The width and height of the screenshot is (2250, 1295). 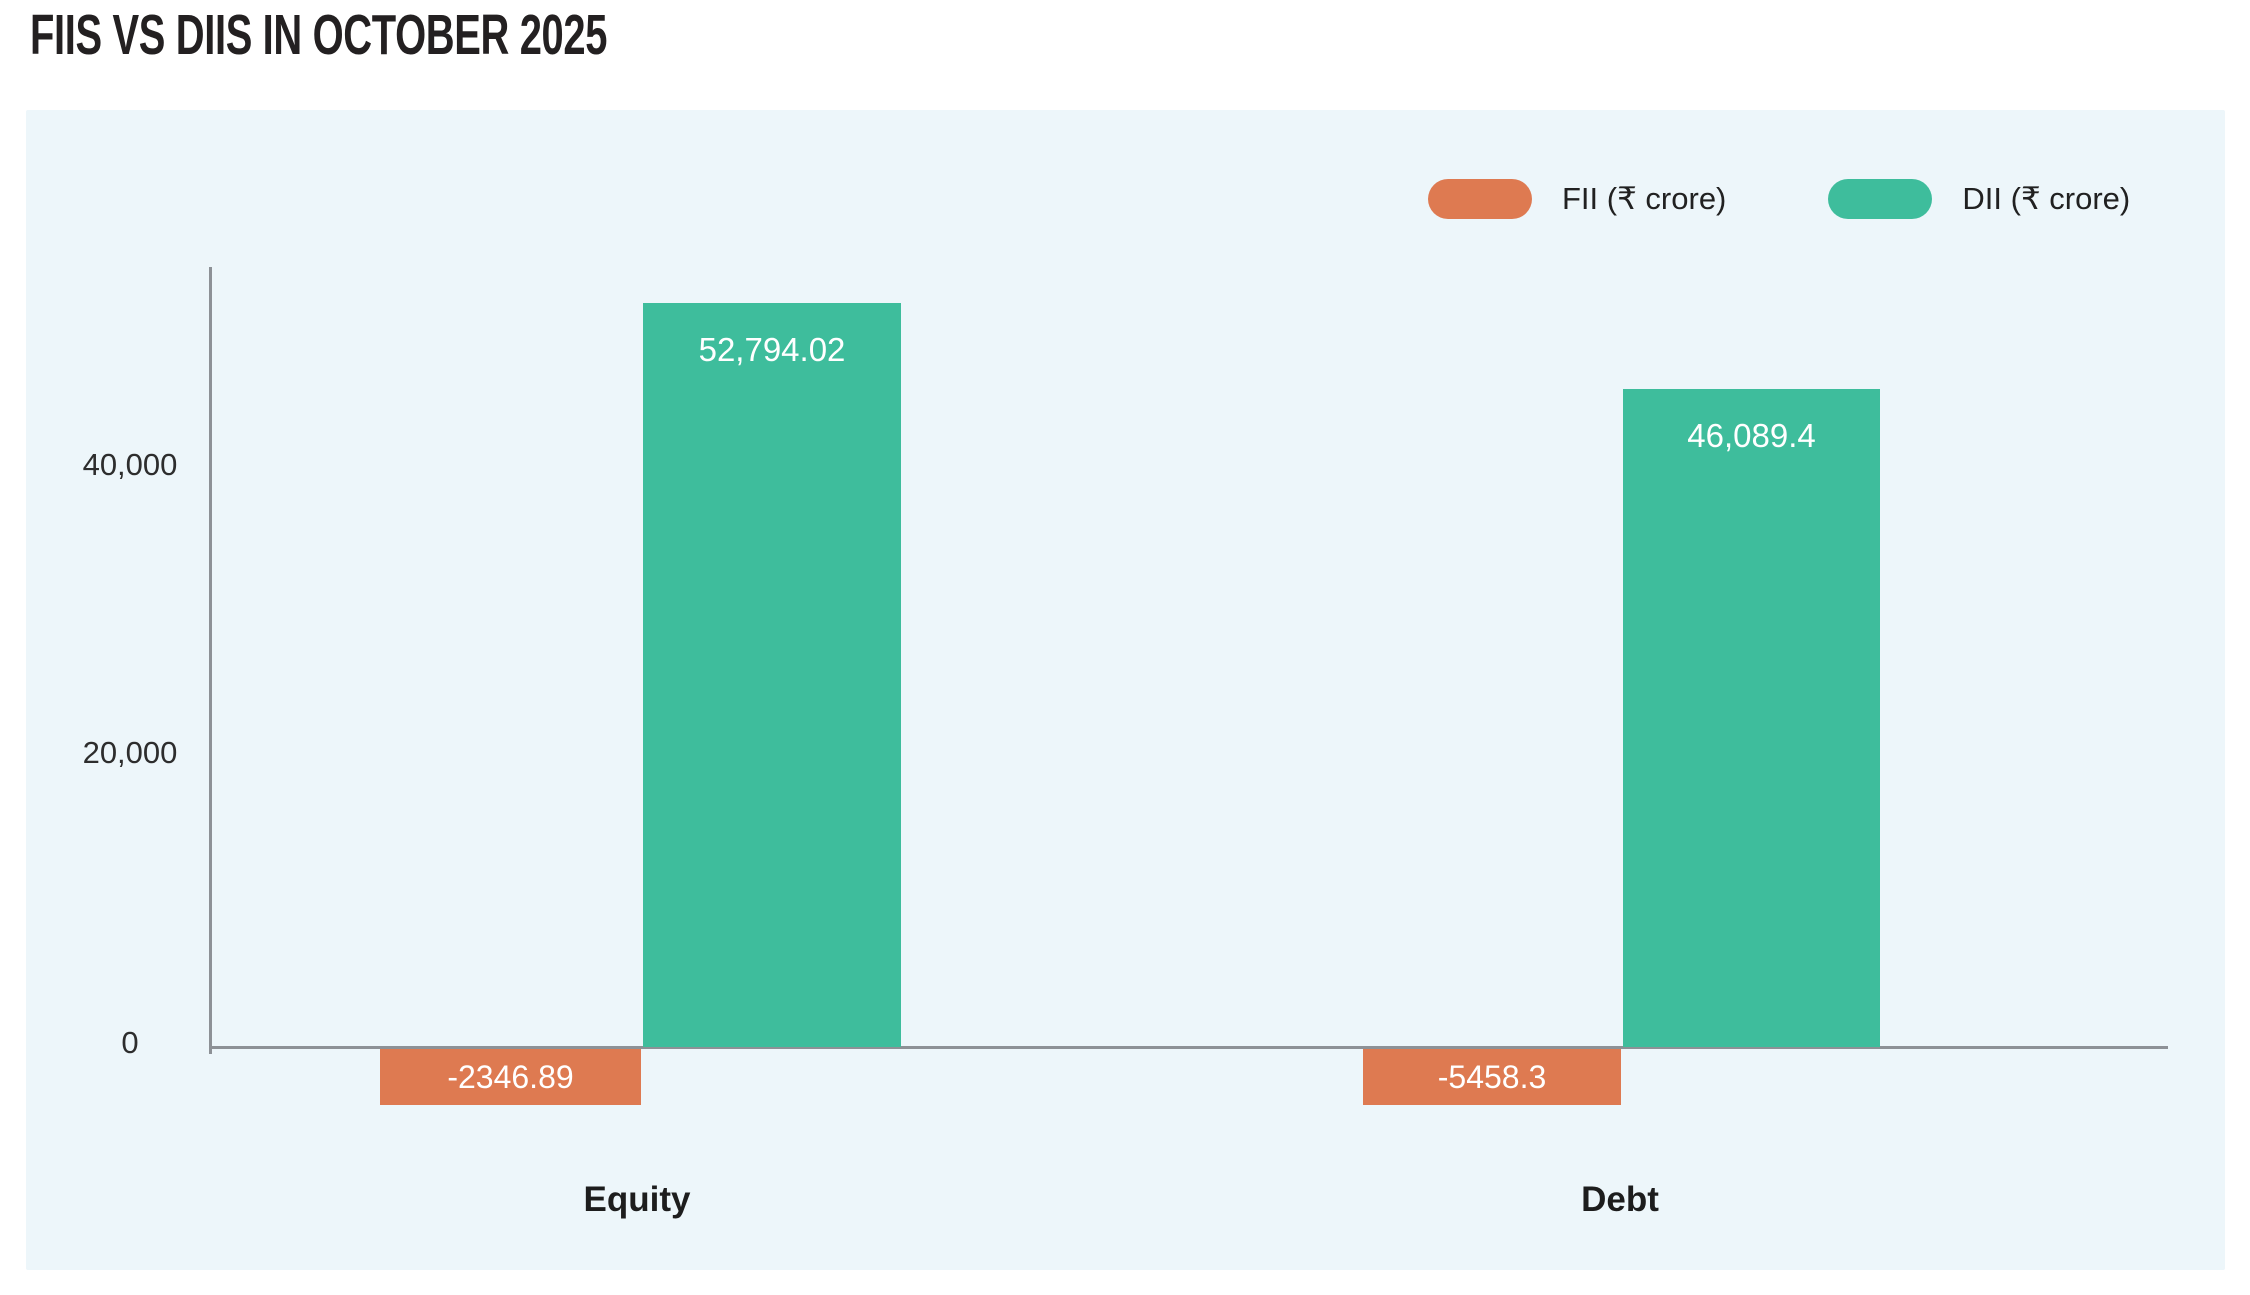 What do you see at coordinates (1480, 199) in the screenshot?
I see `fii-legend-swatch-icon` at bounding box center [1480, 199].